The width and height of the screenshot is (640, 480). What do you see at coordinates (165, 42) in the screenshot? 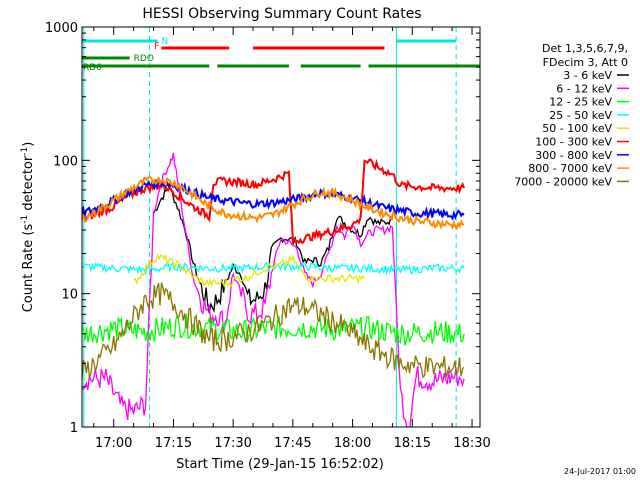
I see `flag-label-n: N` at bounding box center [165, 42].